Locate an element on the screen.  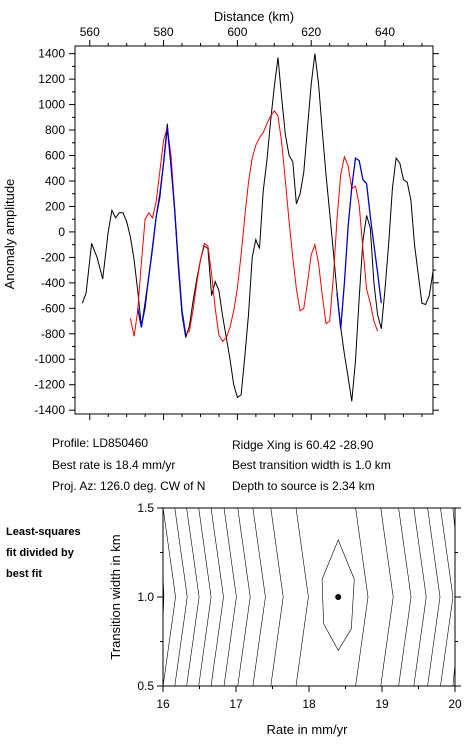
ridge-xing-label: Ridge Xing is 60.42 -28.90 is located at coordinates (303, 445).